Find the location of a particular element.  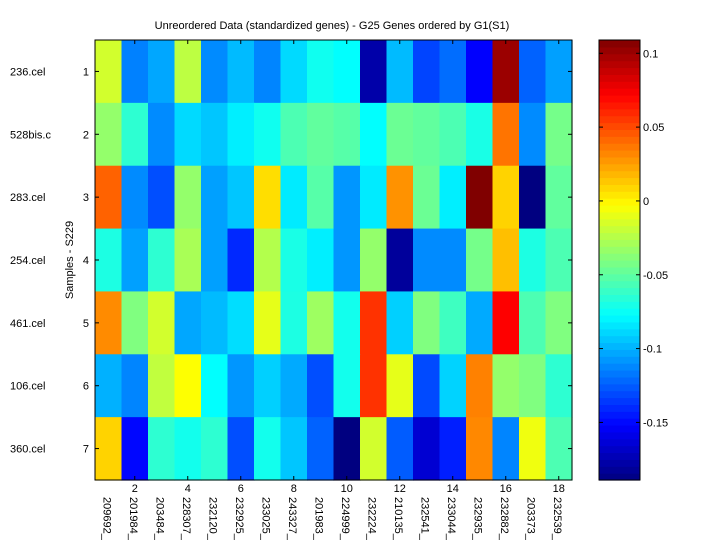

colorbar-tick-label: 0.1 is located at coordinates (650, 54).